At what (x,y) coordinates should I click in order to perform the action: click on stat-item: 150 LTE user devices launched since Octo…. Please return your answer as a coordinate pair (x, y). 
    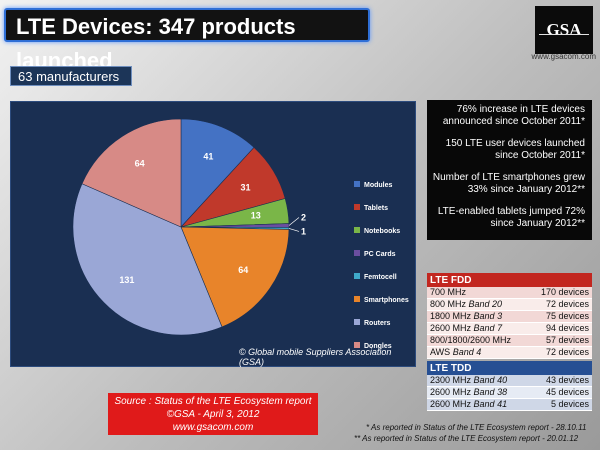
    Looking at the image, I should click on (515, 149).